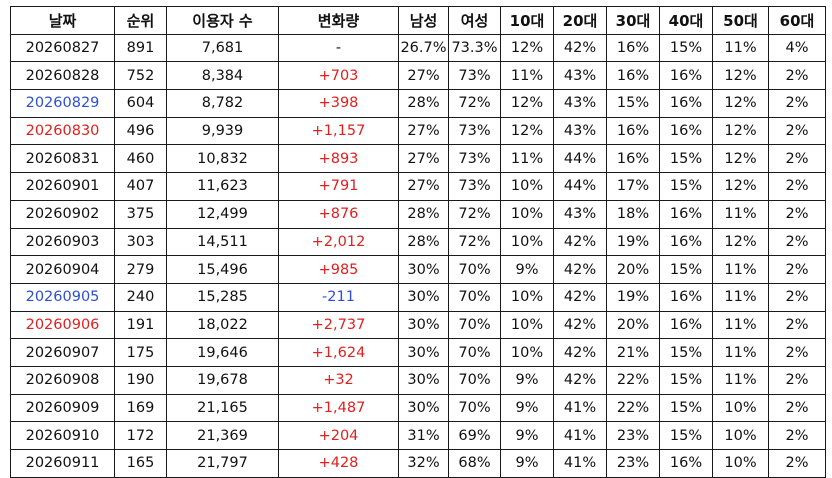 The height and width of the screenshot is (478, 832). Describe the element at coordinates (423, 435) in the screenshot. I see `cell-male: 31%` at that location.